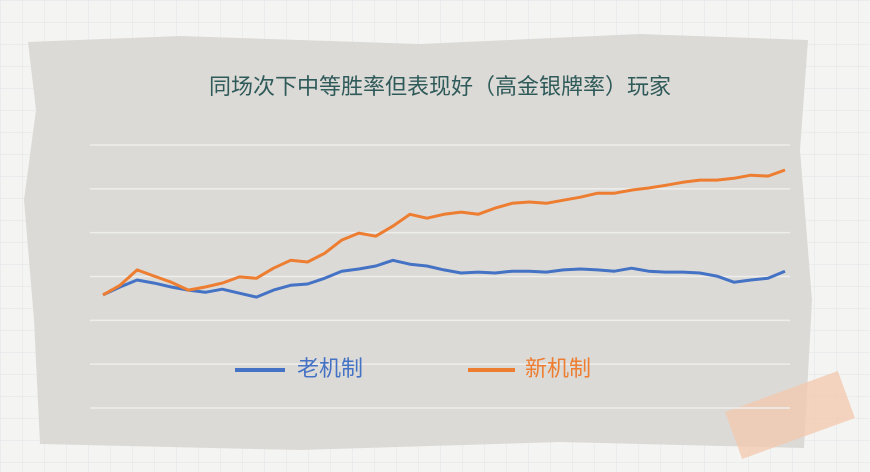 Image resolution: width=870 pixels, height=472 pixels. What do you see at coordinates (440, 87) in the screenshot?
I see `chart-title: 同场次下中等胜率但表现好（高金银牌率）玩家` at bounding box center [440, 87].